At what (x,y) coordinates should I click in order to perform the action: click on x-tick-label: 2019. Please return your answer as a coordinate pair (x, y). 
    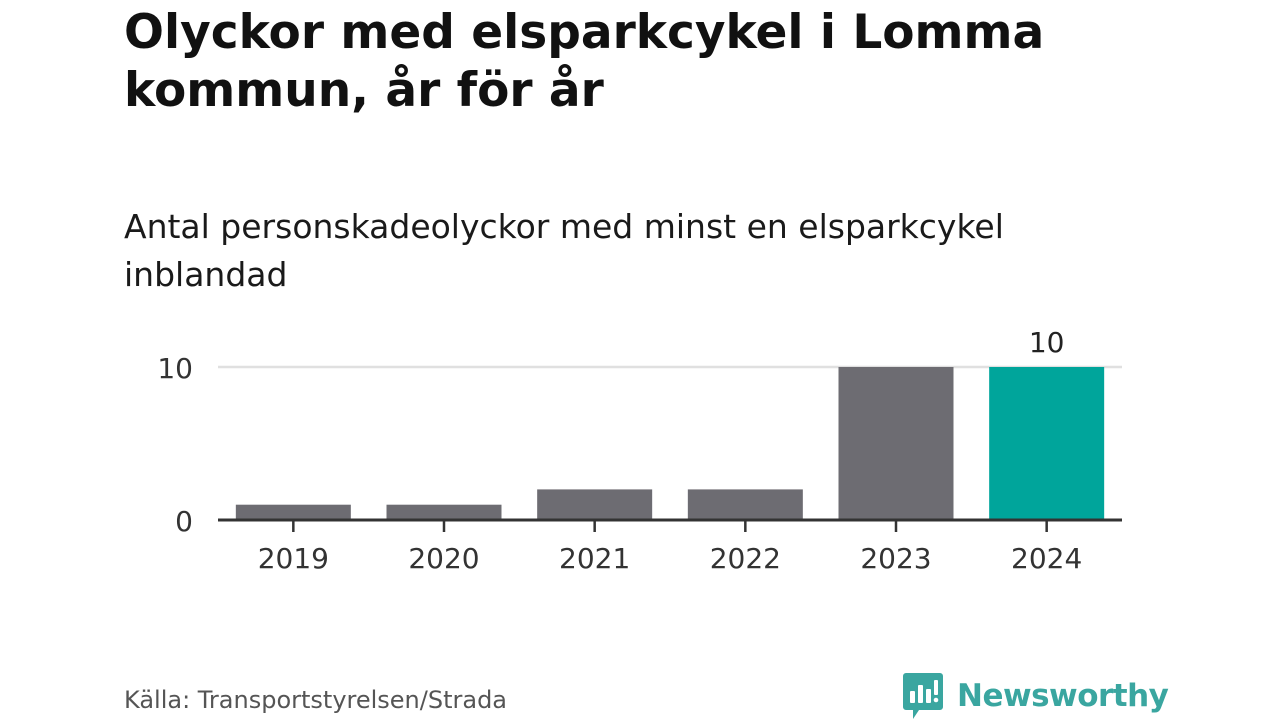
    Looking at the image, I should click on (293, 558).